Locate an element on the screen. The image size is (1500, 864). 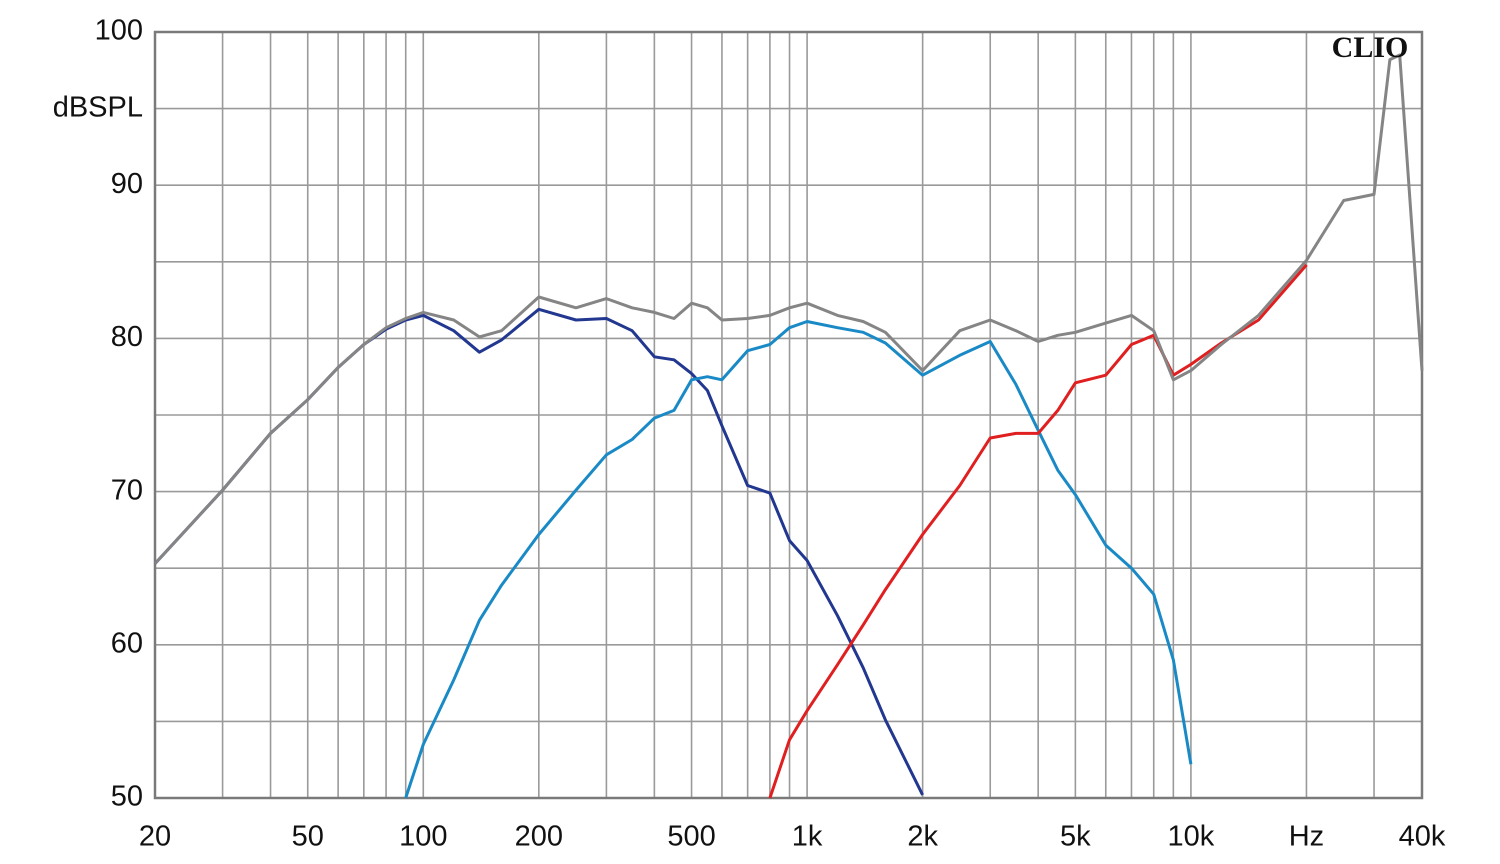
y-tick-label: dBSPL is located at coordinates (98, 107).